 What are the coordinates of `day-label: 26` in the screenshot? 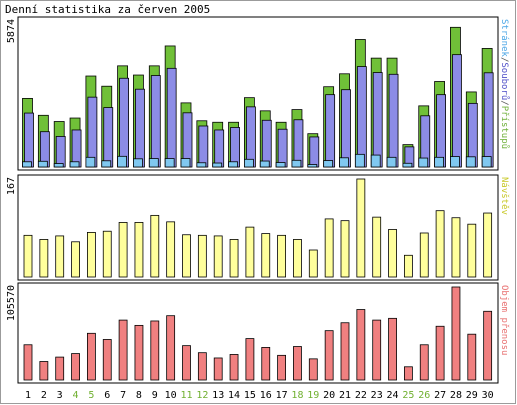 It's located at (424, 395).